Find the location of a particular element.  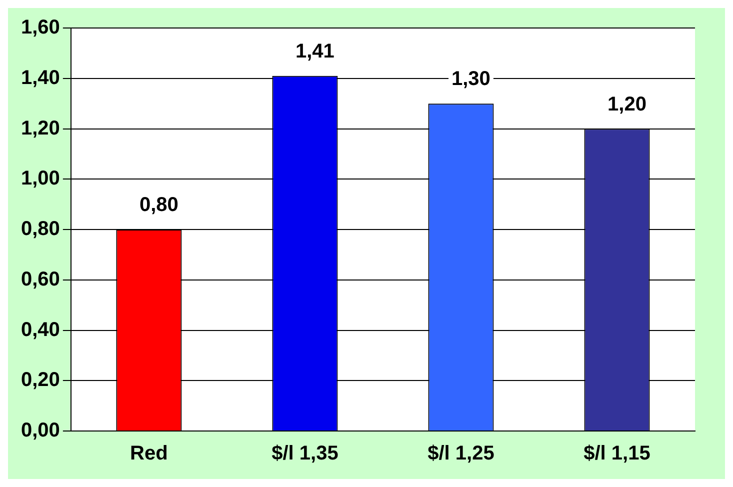

data-label: 1,41 is located at coordinates (314, 51).